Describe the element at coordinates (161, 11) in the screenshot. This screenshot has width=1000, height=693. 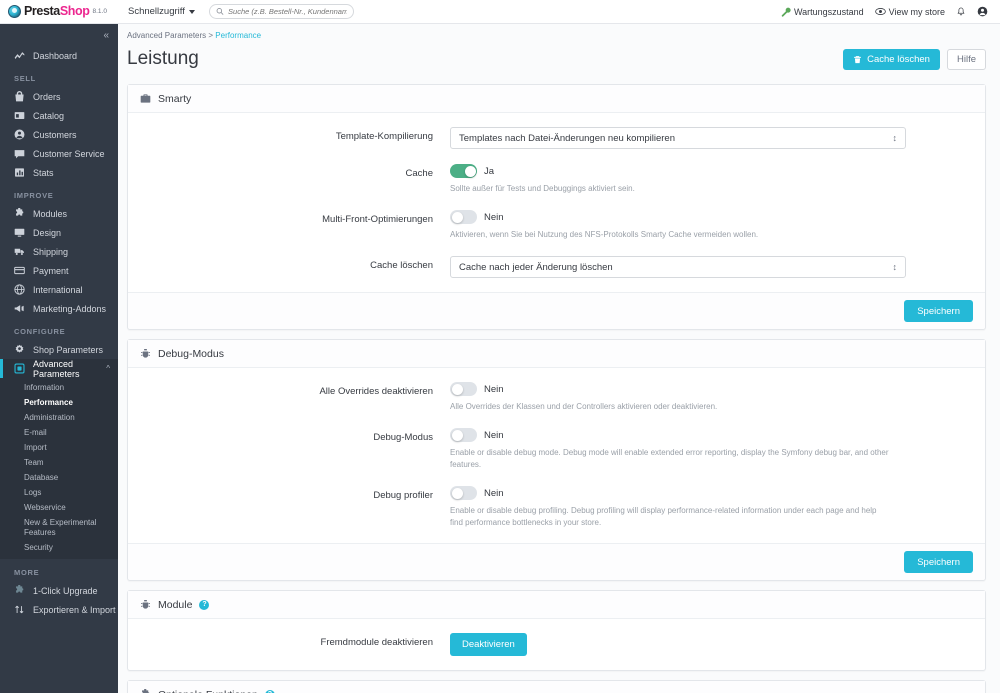
I see `quick-access-dropdown: Schnellzugriff` at that location.